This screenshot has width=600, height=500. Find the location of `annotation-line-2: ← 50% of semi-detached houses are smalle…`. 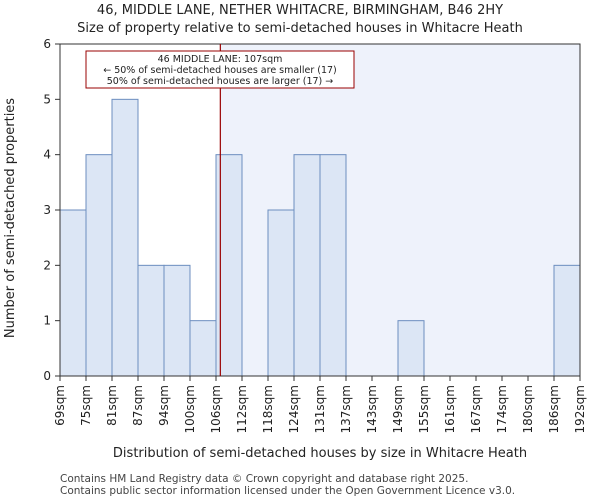

annotation-line-2: ← 50% of semi-detached houses are smalle… is located at coordinates (220, 70).